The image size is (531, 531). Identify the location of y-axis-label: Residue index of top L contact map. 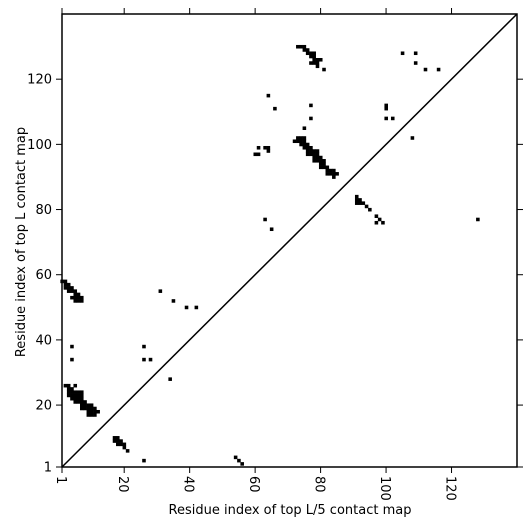
(21, 242).